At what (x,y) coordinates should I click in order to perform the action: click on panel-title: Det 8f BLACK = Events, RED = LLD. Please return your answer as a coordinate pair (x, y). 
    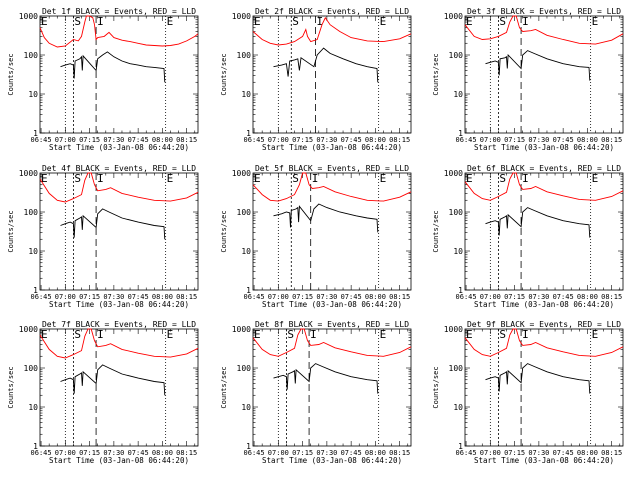
    Looking at the image, I should click on (332, 324).